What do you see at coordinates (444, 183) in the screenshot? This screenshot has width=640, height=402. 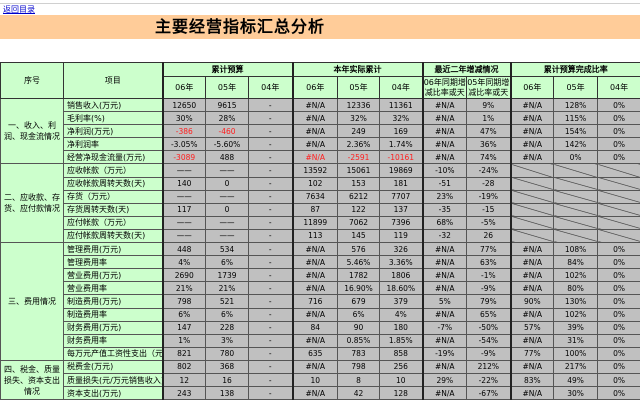 I see `value-cell: -51` at bounding box center [444, 183].